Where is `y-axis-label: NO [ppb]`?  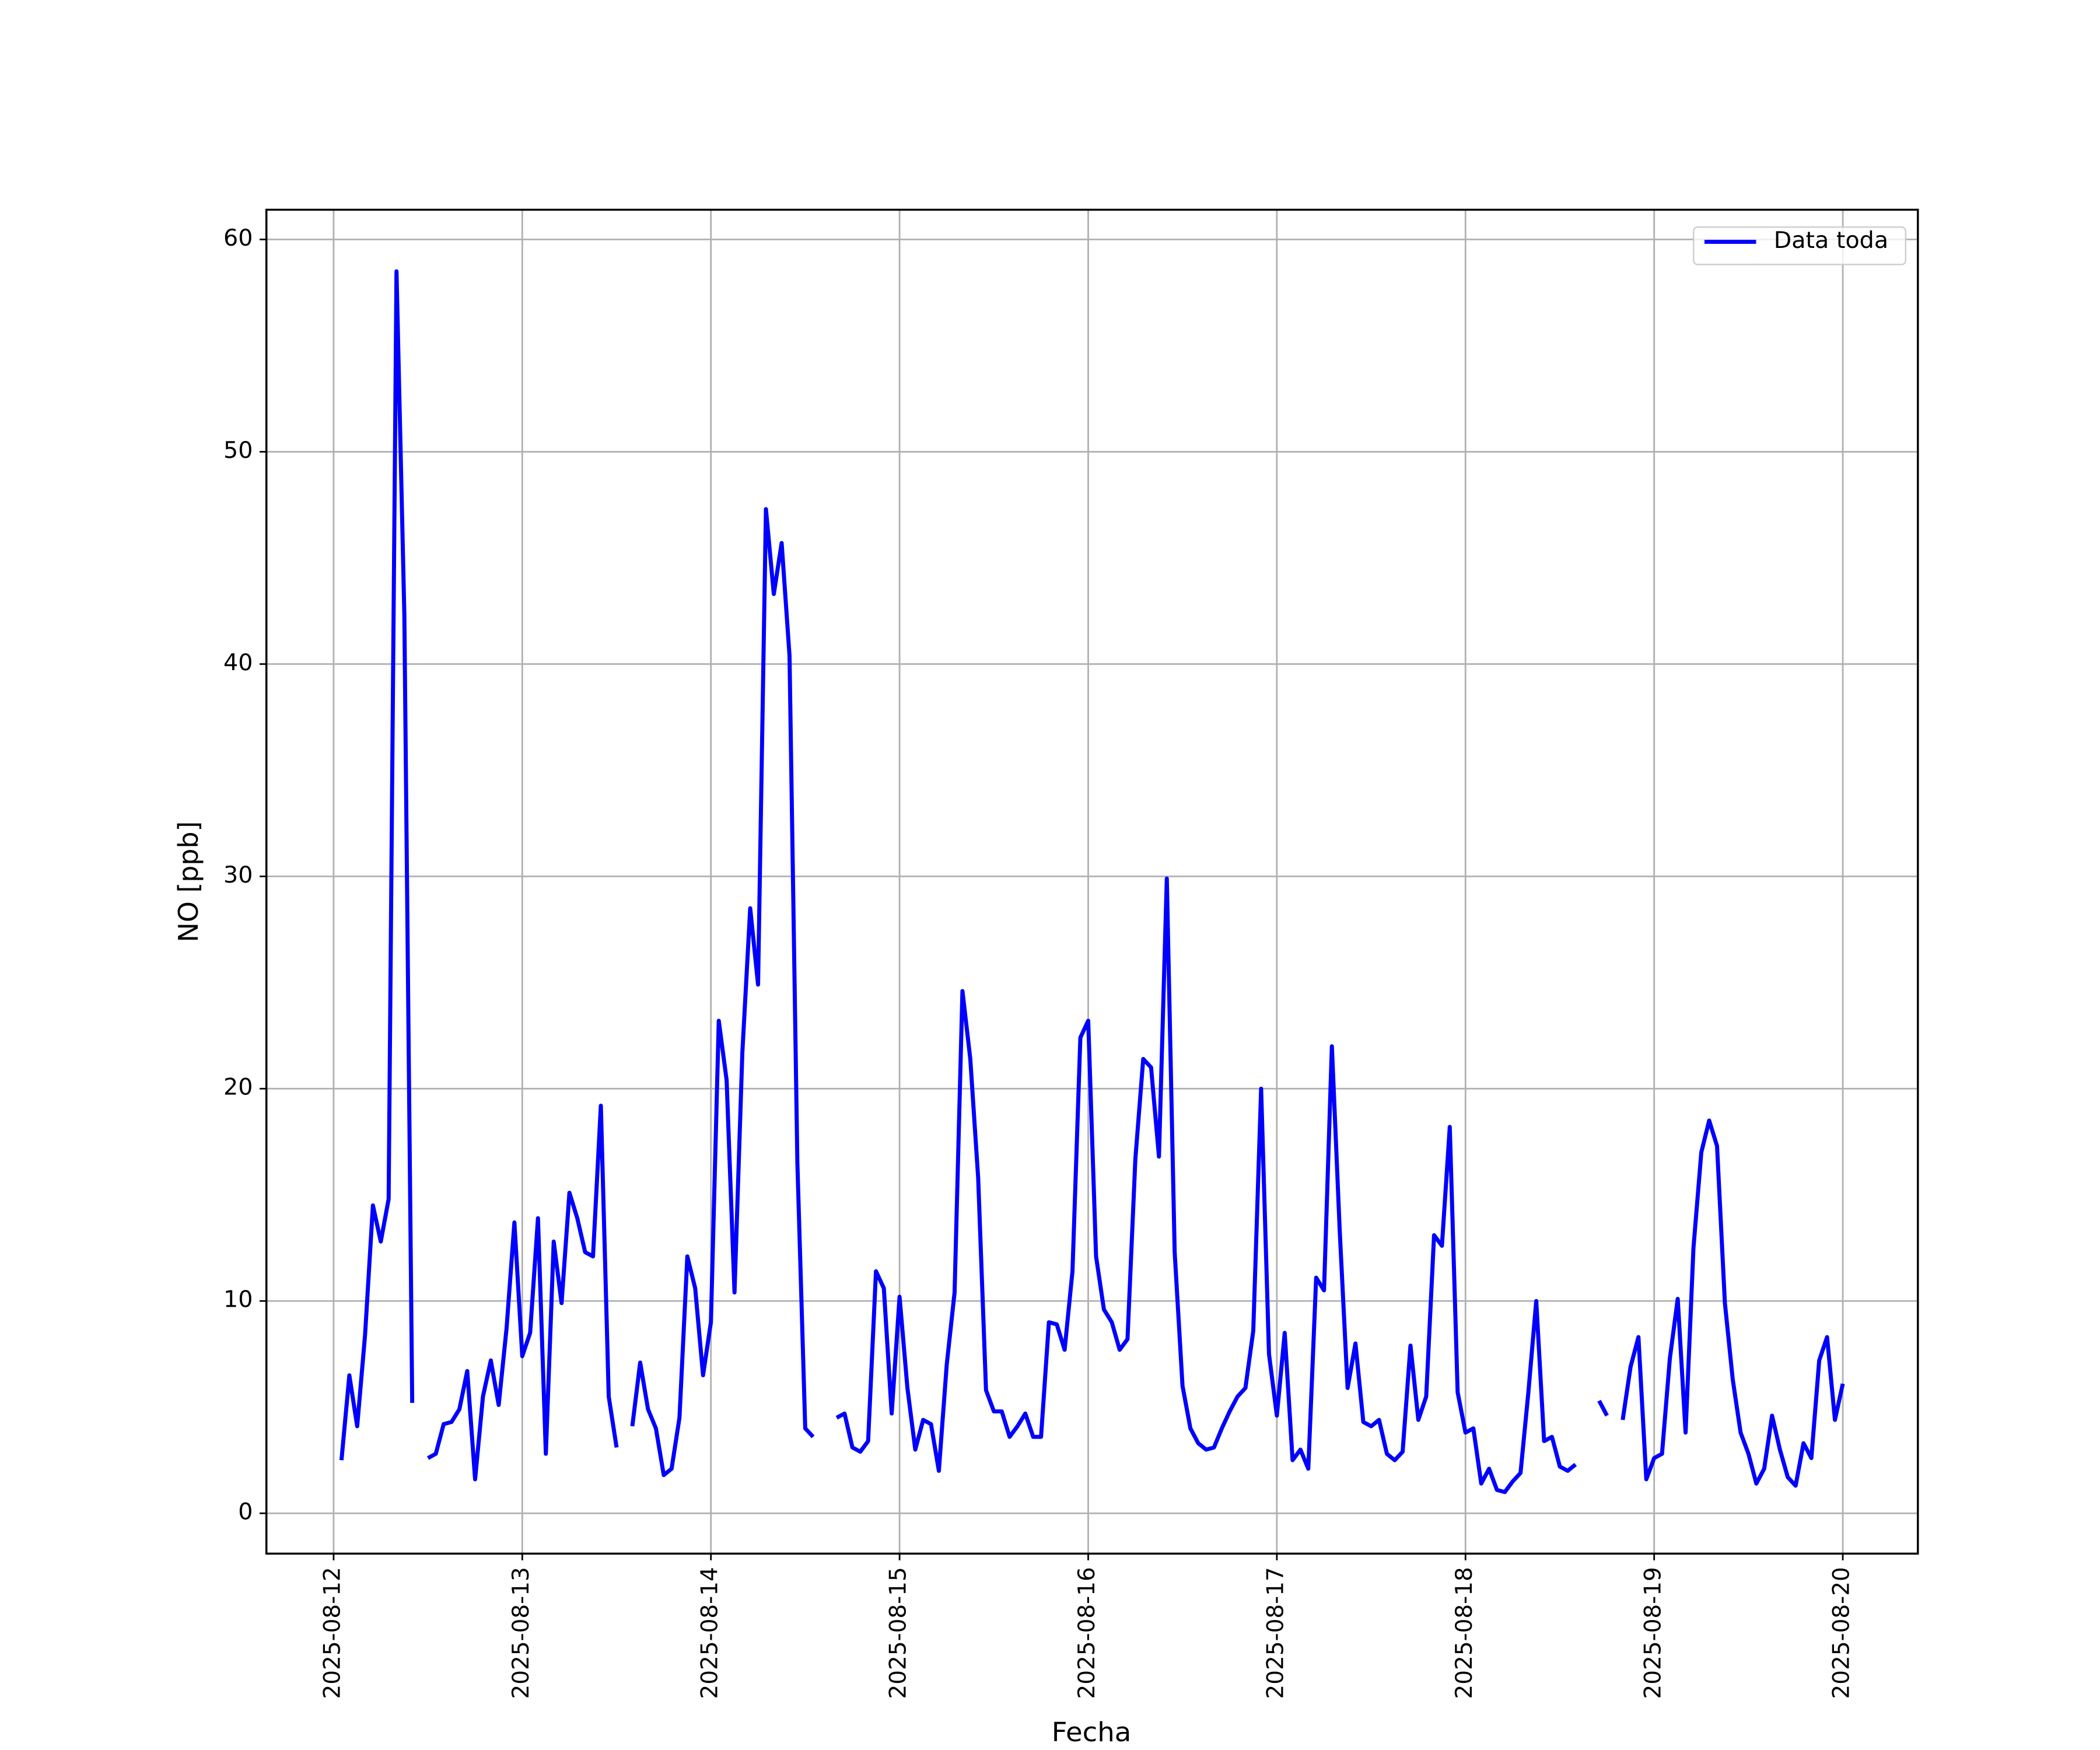 y-axis-label: NO [ppb] is located at coordinates (188, 882).